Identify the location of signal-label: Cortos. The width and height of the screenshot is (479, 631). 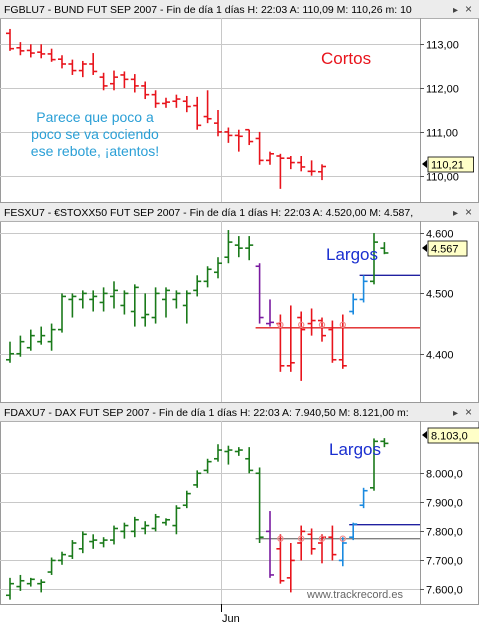
(346, 58).